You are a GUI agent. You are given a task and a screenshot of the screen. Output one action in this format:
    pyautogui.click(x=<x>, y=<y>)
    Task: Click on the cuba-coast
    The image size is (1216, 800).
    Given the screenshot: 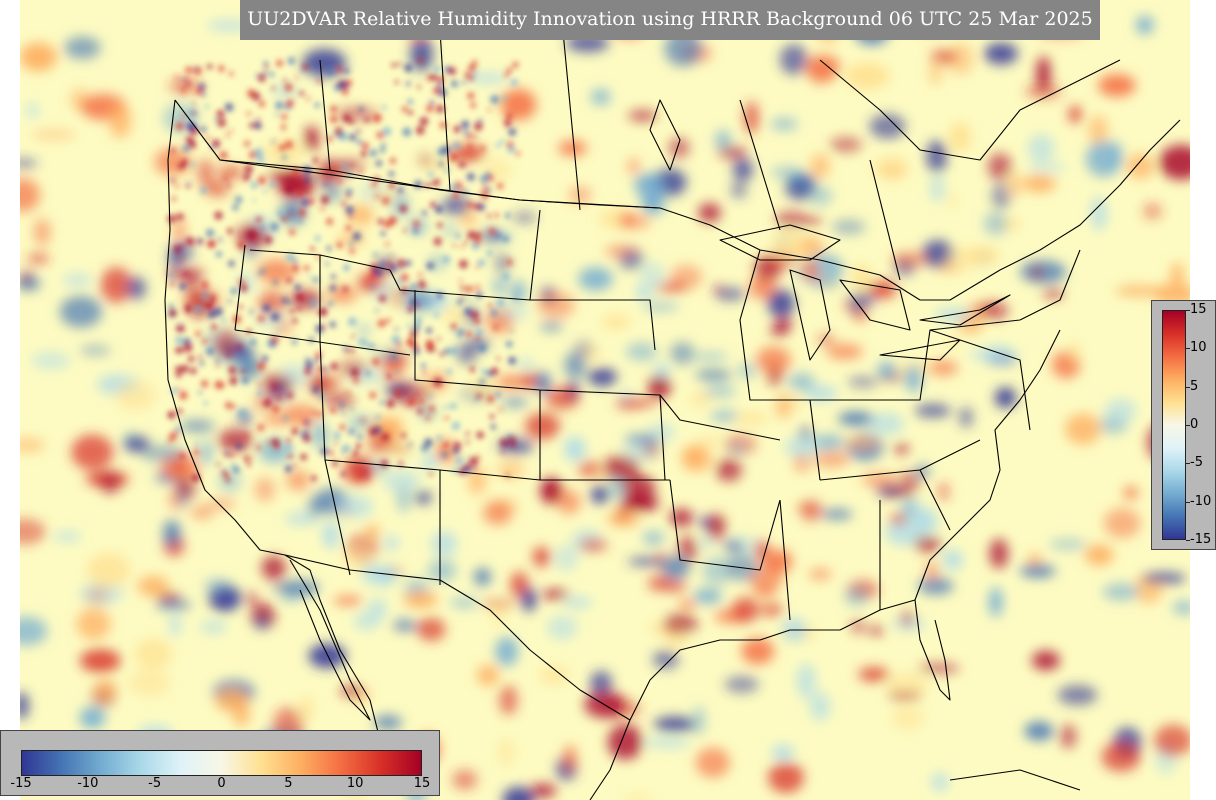 What is the action you would take?
    pyautogui.click(x=1015, y=780)
    